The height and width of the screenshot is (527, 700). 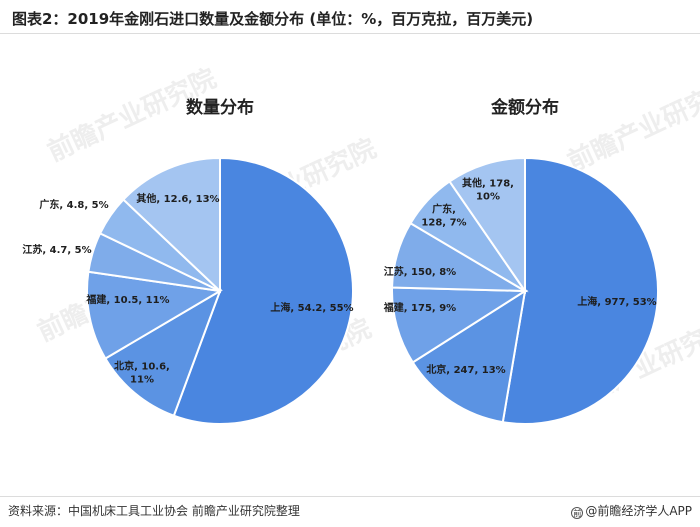 What do you see at coordinates (638, 511) in the screenshot?
I see `brand-text: @前瞻经济学人APP` at bounding box center [638, 511].